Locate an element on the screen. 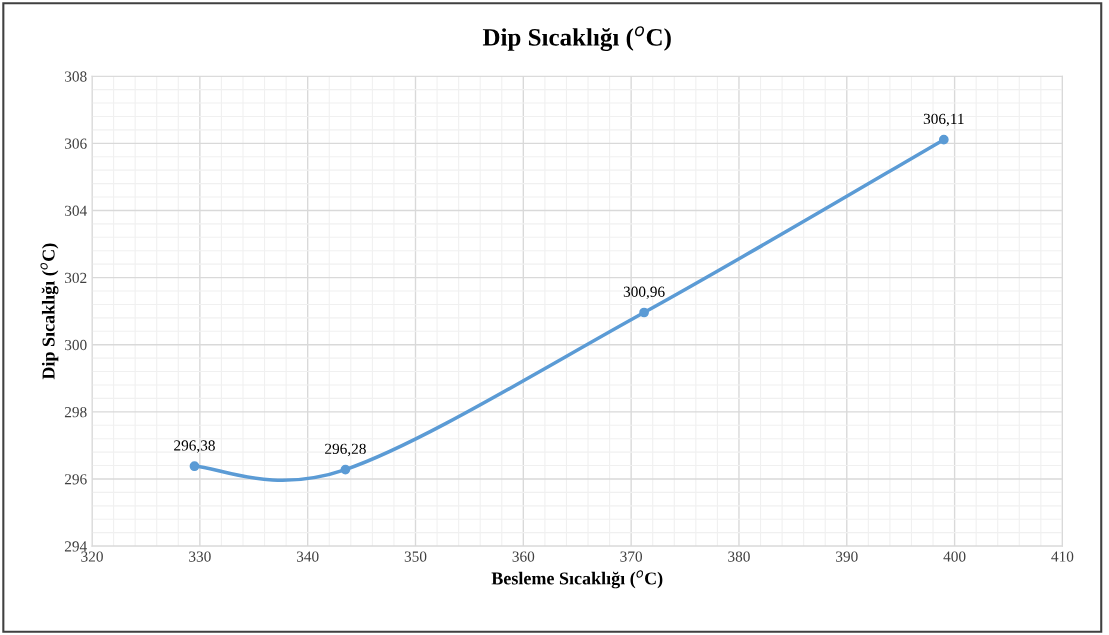  y-tick-label: 296 is located at coordinates (75, 479).